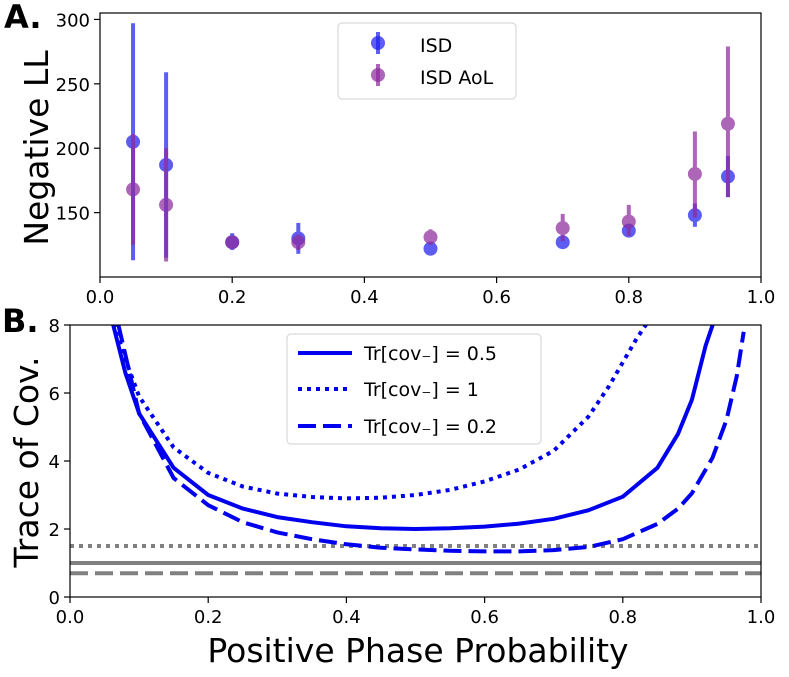 This screenshot has height=677, width=789. I want to click on legend-label-cov-05: Tr[cov₋] = 0.5, so click(430, 354).